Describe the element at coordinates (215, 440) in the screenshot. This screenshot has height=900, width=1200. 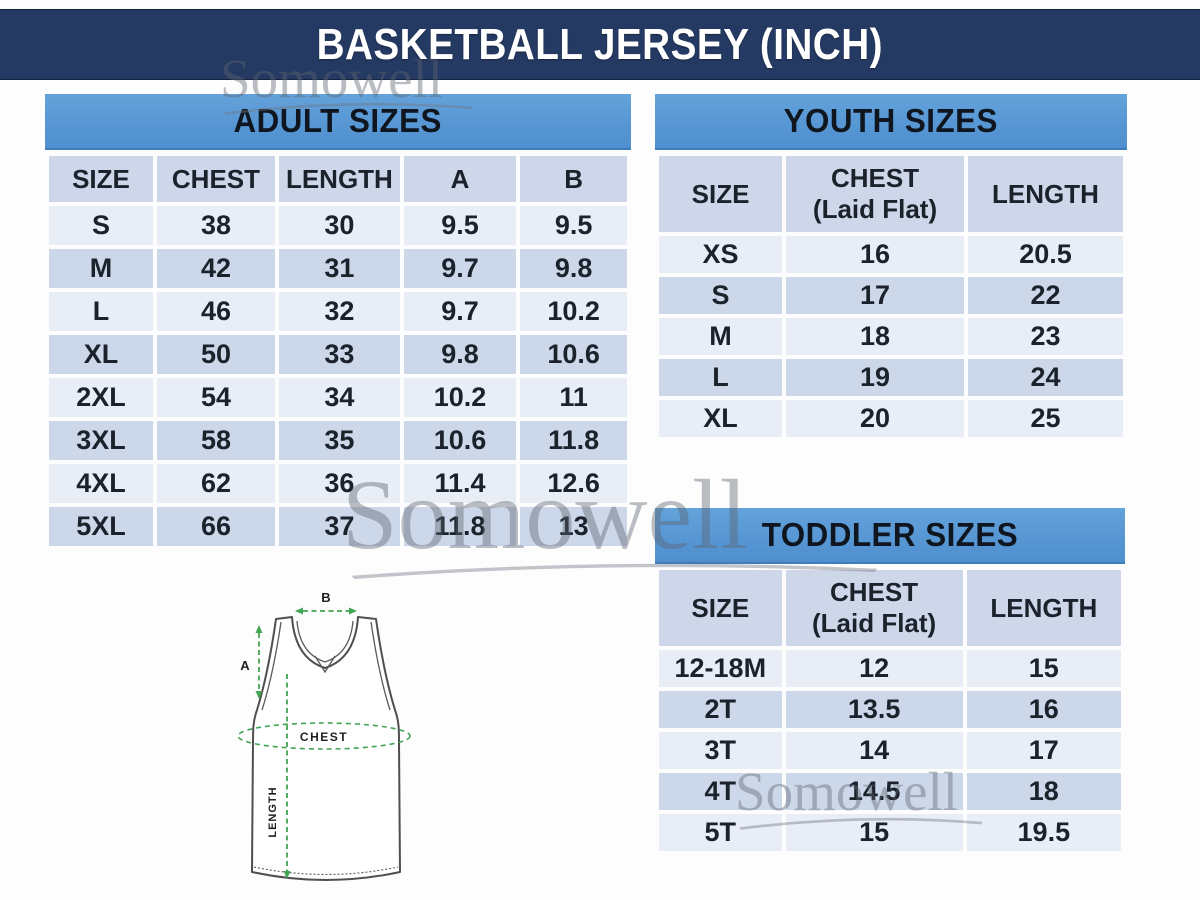
I see `table-cell: 58` at that location.